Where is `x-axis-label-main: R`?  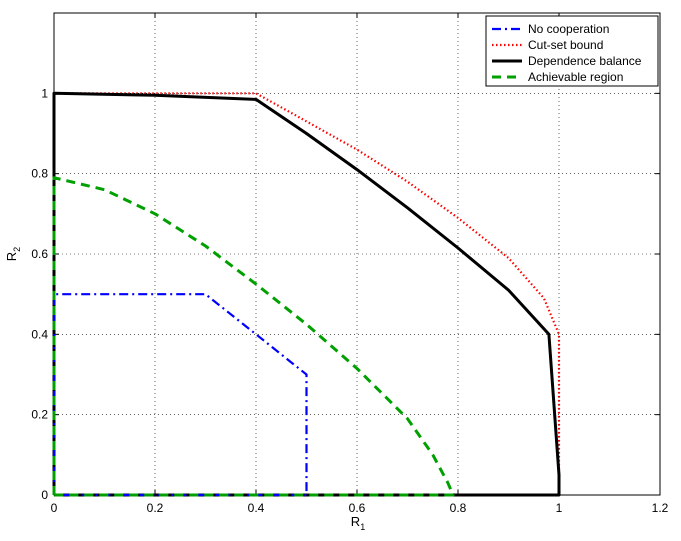
x-axis-label-main: R is located at coordinates (355, 521).